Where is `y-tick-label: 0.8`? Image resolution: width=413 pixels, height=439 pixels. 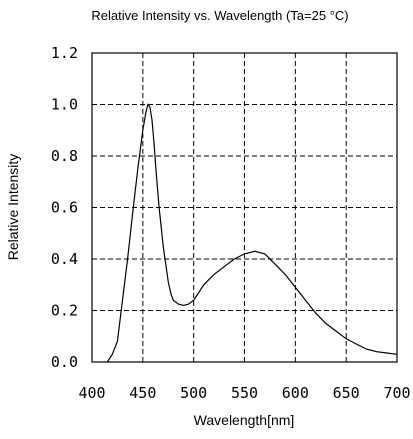
y-tick-label: 0.8 is located at coordinates (64, 156).